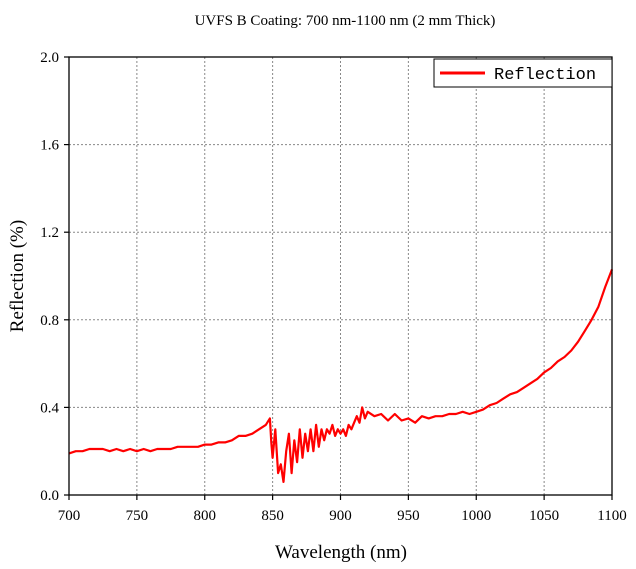 Image resolution: width=636 pixels, height=569 pixels. I want to click on x-axis-label: Wavelength (nm), so click(341, 552).